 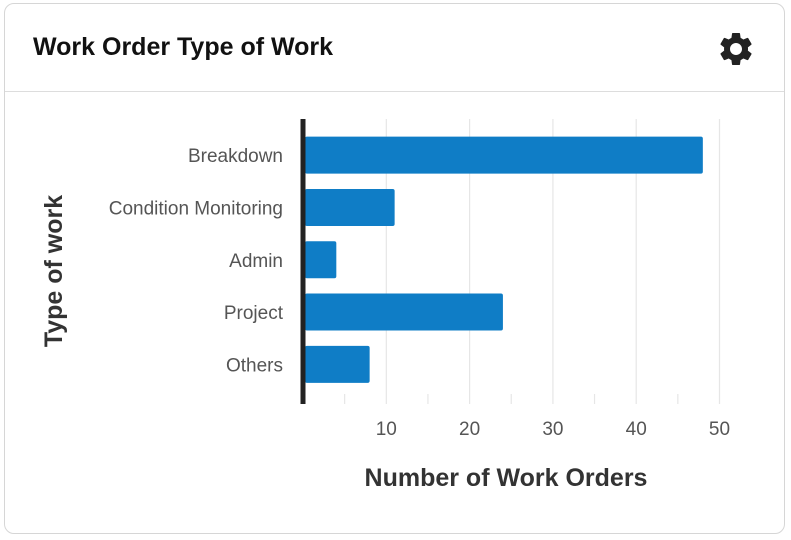 What do you see at coordinates (256, 261) in the screenshot?
I see `category-label: Admin` at bounding box center [256, 261].